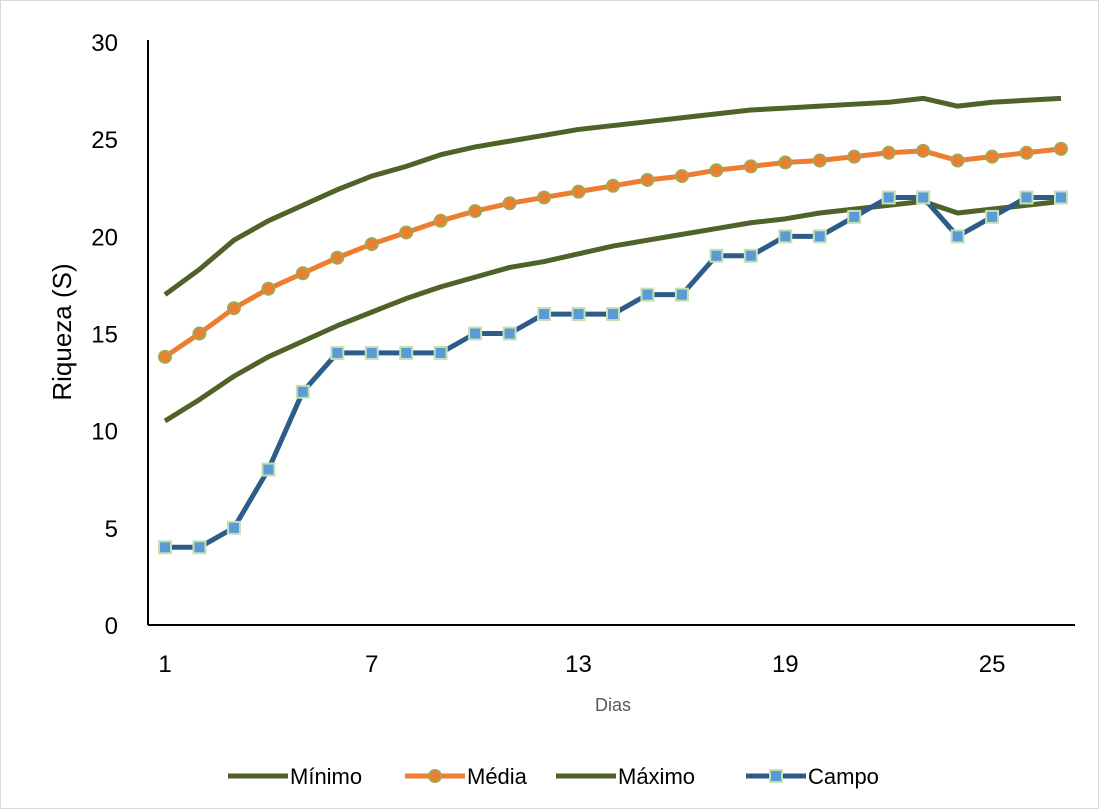  I want to click on y-tick-label: 10, so click(104, 432).